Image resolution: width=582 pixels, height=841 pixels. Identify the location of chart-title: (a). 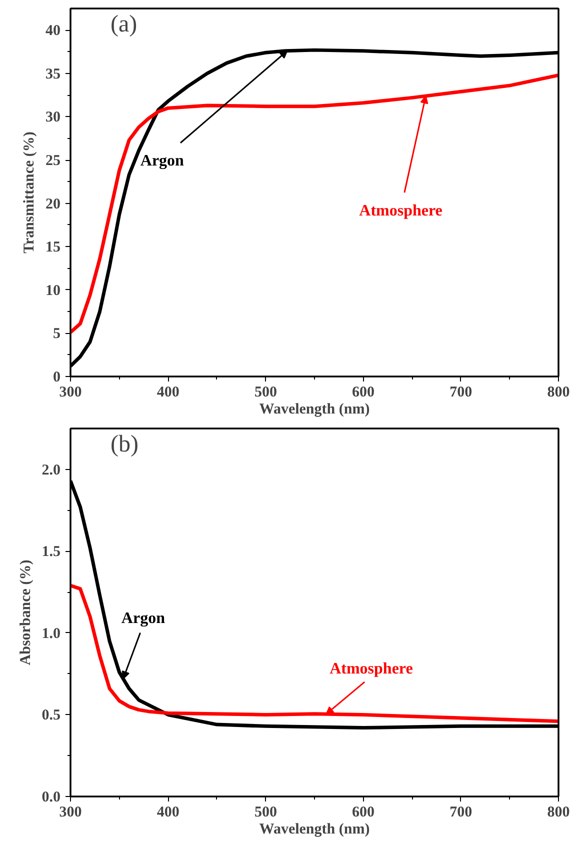
(124, 25).